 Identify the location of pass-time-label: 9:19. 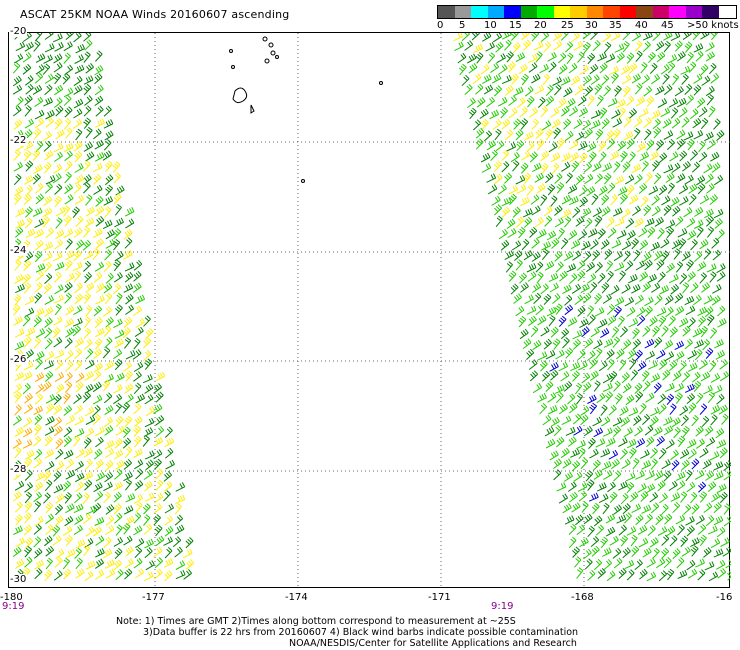
(13, 606).